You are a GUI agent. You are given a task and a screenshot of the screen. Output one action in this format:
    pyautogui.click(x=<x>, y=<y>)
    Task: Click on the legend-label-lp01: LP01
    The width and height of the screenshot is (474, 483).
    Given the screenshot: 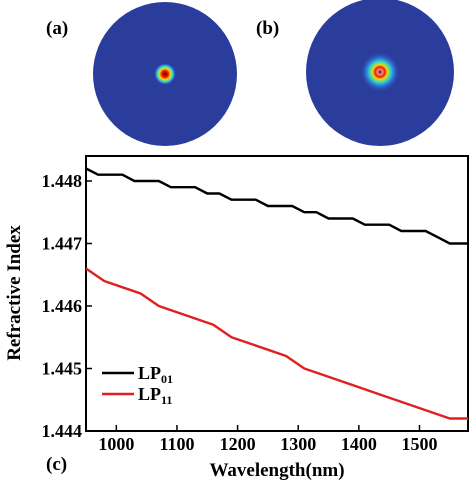 What is the action you would take?
    pyautogui.click(x=155, y=374)
    